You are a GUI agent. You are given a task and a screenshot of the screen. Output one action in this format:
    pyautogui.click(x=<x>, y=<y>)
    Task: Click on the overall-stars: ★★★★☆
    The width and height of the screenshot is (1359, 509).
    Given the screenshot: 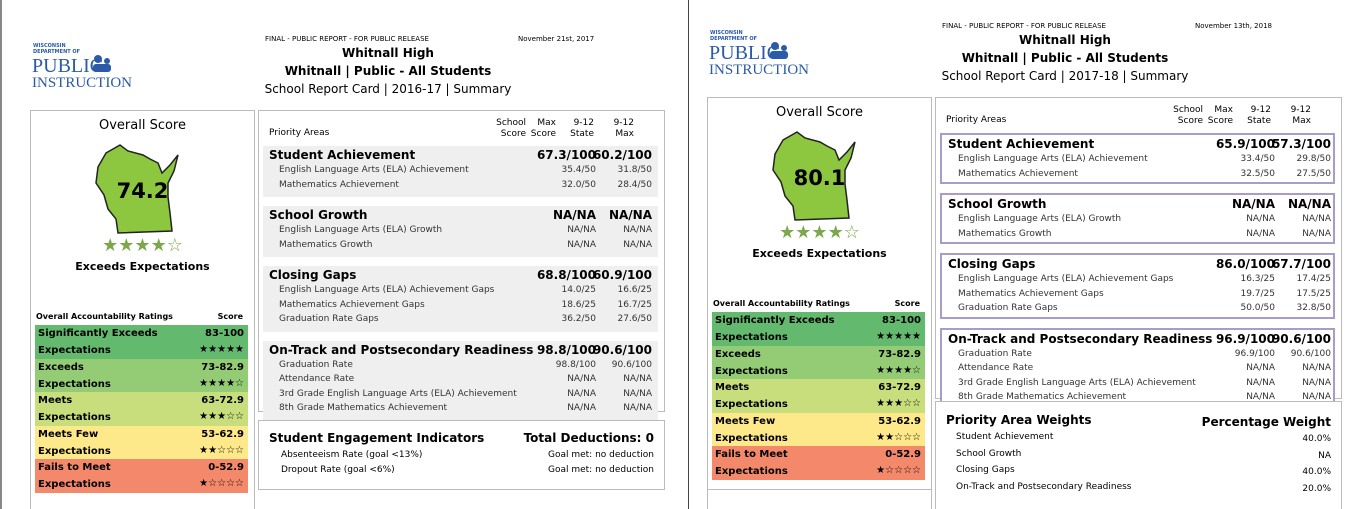 What is the action you would take?
    pyautogui.click(x=819, y=232)
    